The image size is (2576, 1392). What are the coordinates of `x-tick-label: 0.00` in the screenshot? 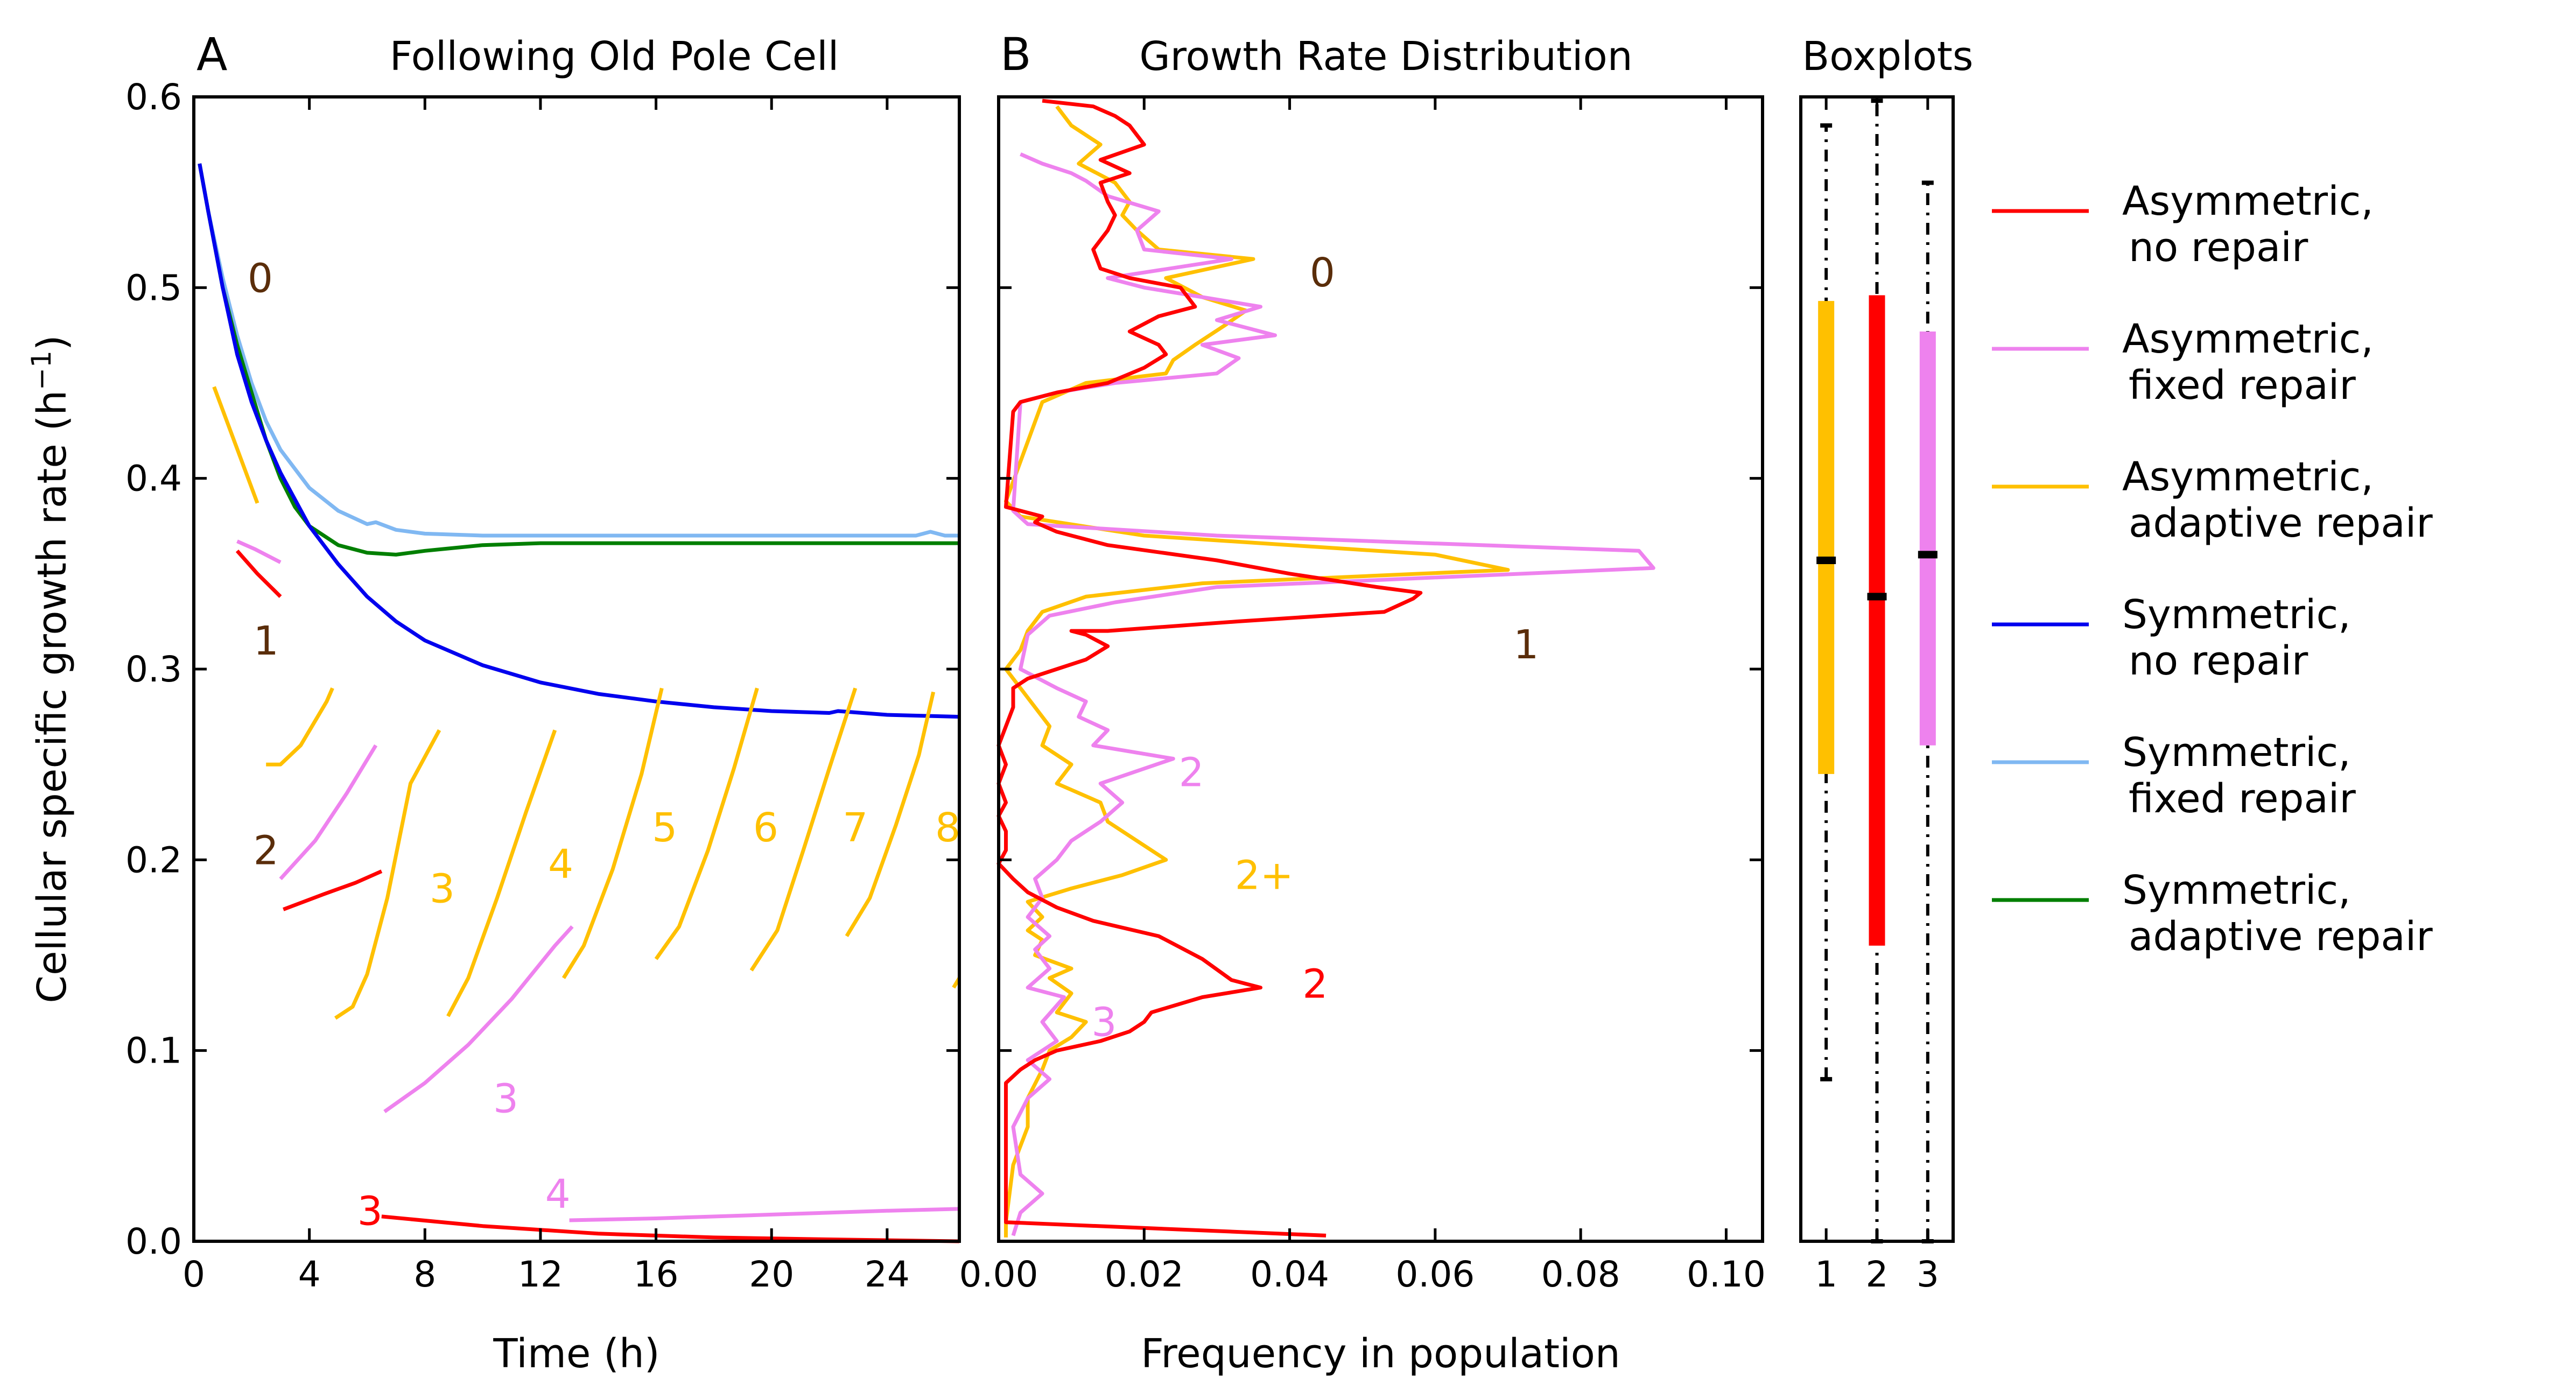 It's located at (998, 1274).